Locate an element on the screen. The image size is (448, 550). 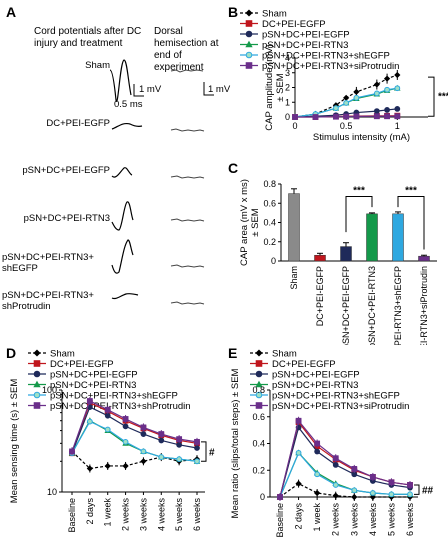
legend-label: pSN+DC+PEI-RTN3+shEGFP is located at coordinates (326, 56).